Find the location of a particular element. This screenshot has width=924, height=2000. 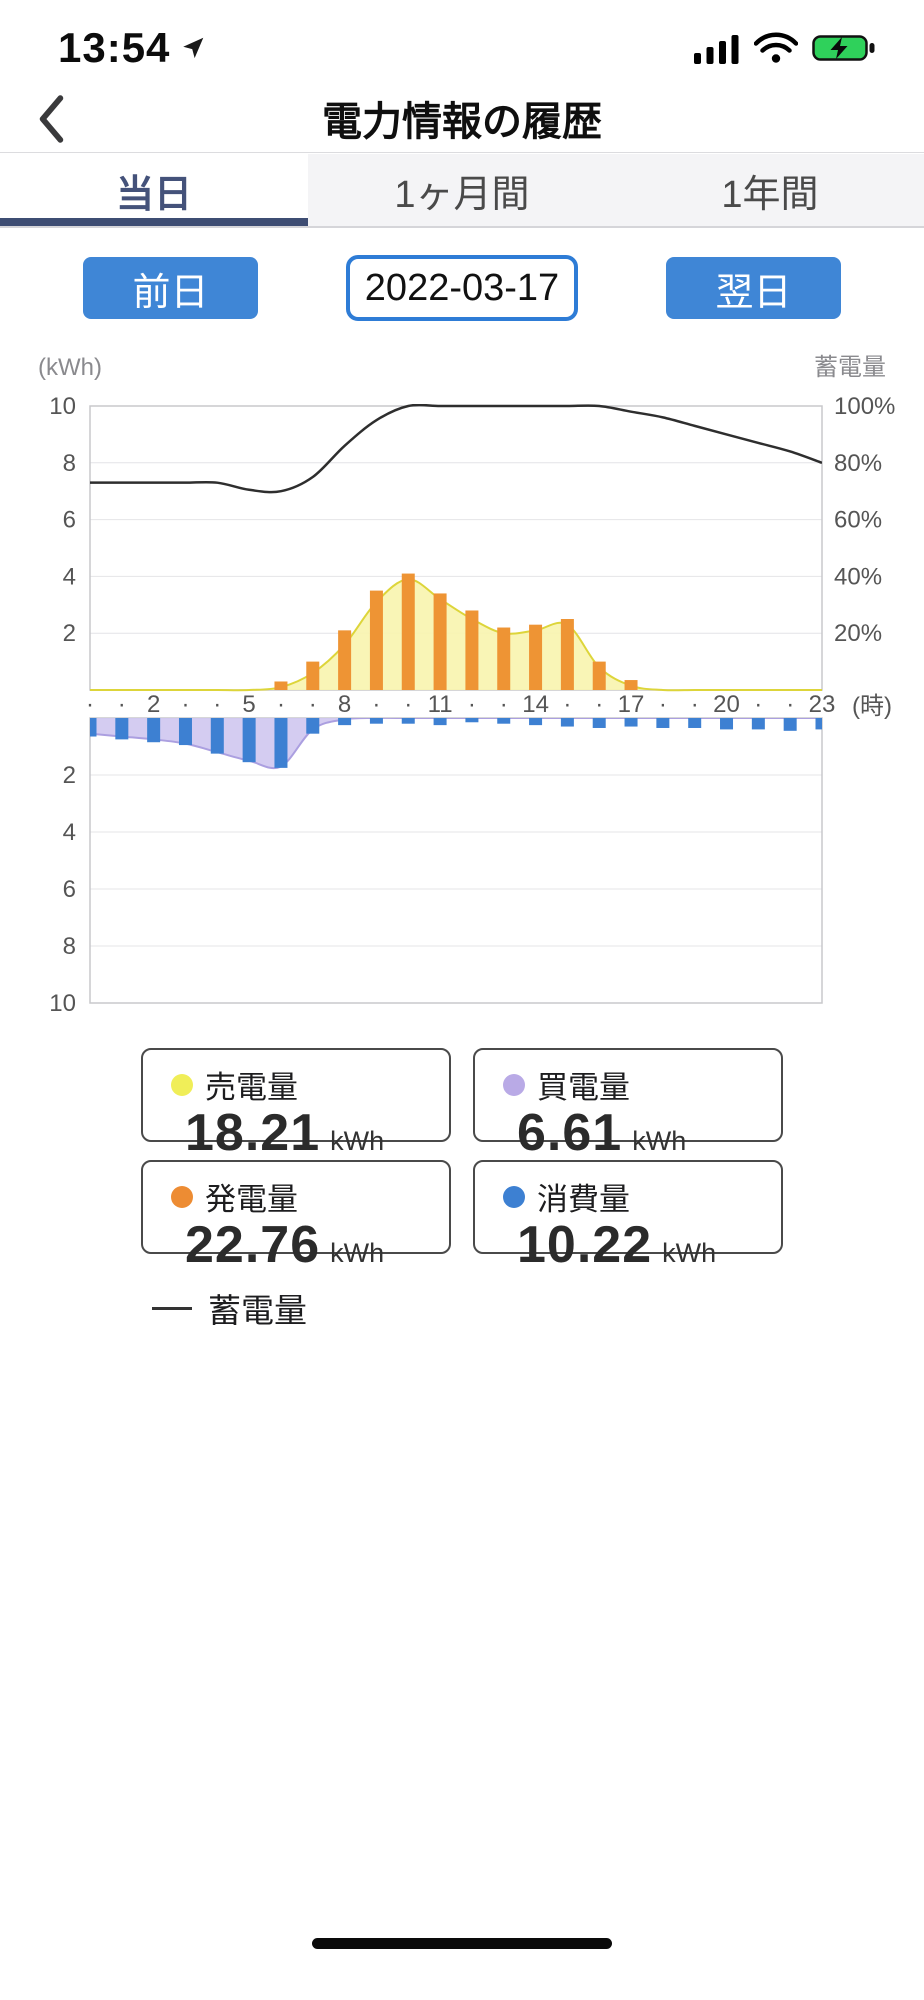

card-value: 10.22 is located at coordinates (585, 1245).